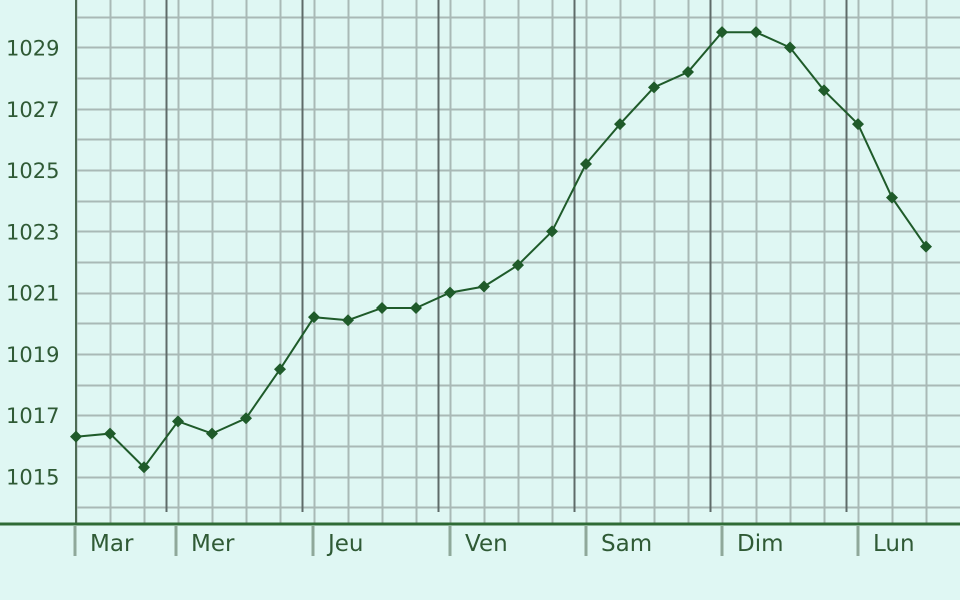  What do you see at coordinates (626, 544) in the screenshot?
I see `x-tick-label: Sam` at bounding box center [626, 544].